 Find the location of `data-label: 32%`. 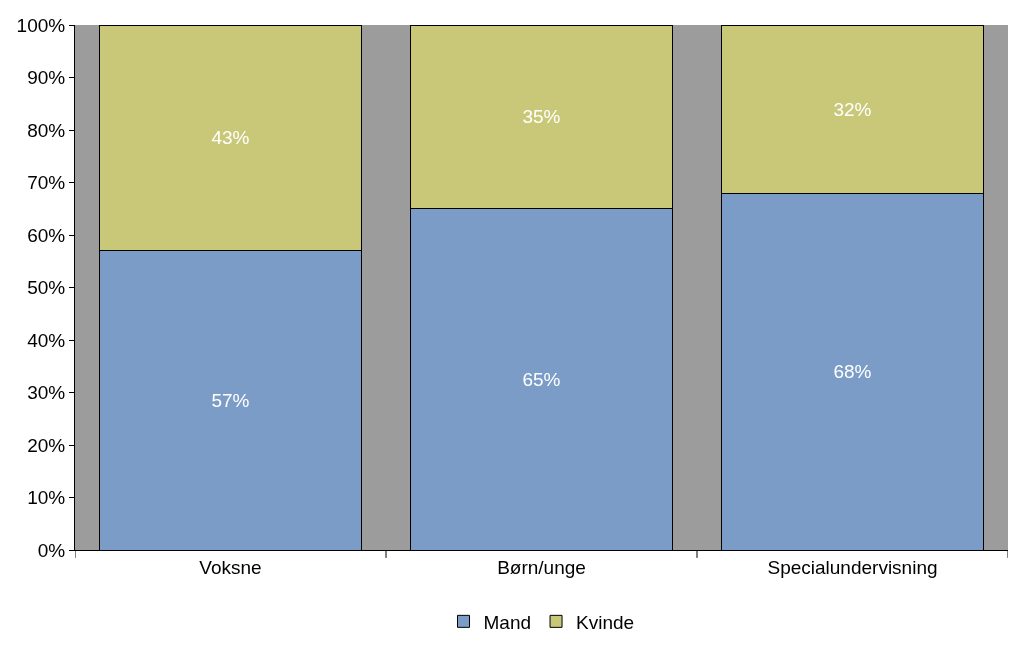

data-label: 32% is located at coordinates (852, 109).